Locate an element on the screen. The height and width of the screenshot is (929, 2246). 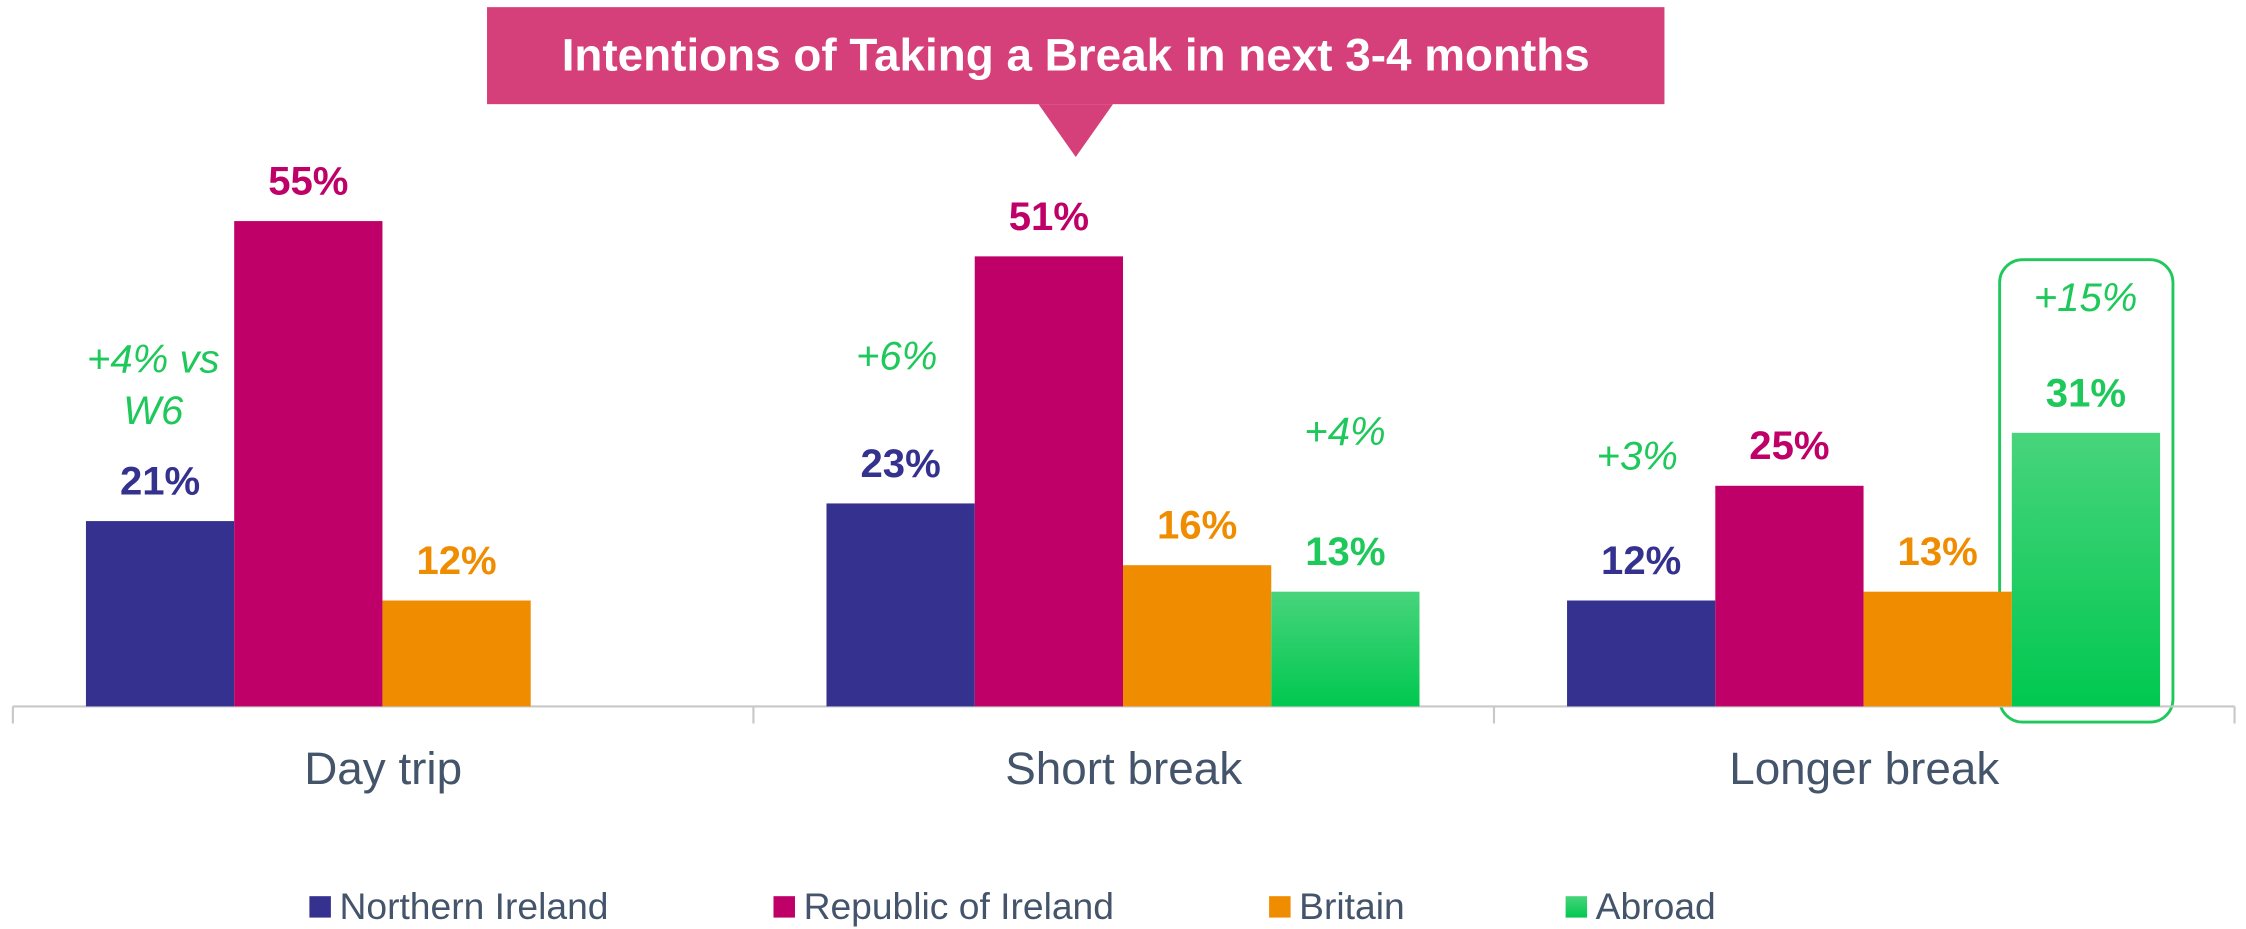
legend-label: Britain is located at coordinates (1352, 906).